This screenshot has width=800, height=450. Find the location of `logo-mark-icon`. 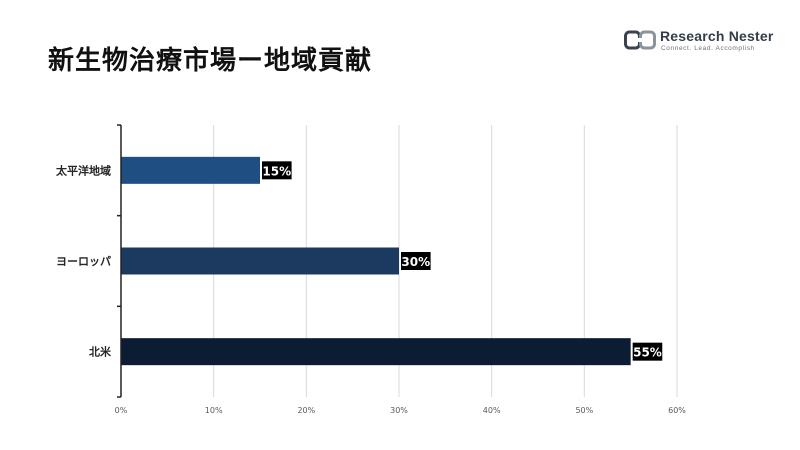

logo-mark-icon is located at coordinates (640, 40).